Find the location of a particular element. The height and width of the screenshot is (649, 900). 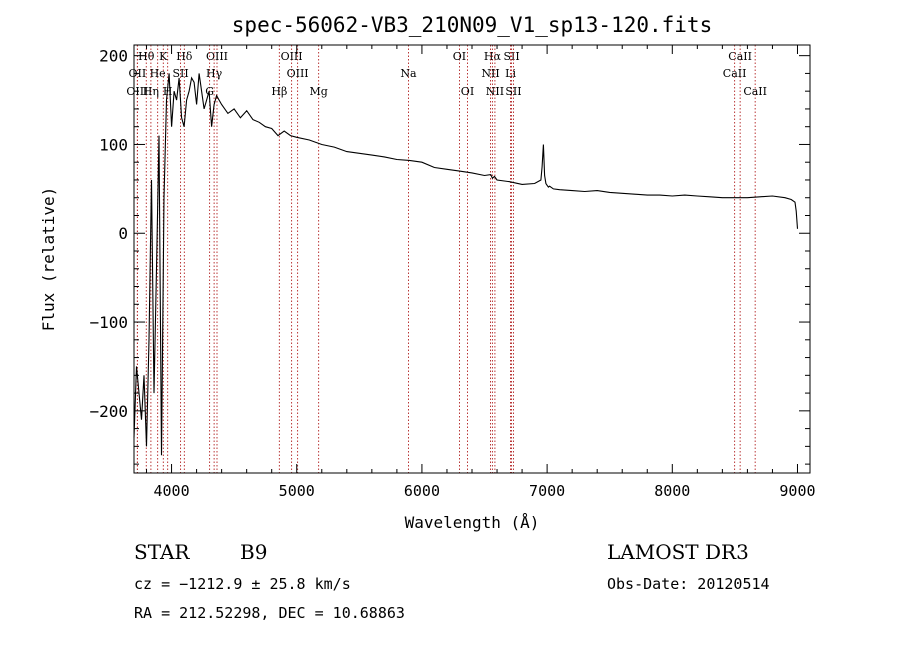

spectral-subclass: B9 is located at coordinates (254, 552).